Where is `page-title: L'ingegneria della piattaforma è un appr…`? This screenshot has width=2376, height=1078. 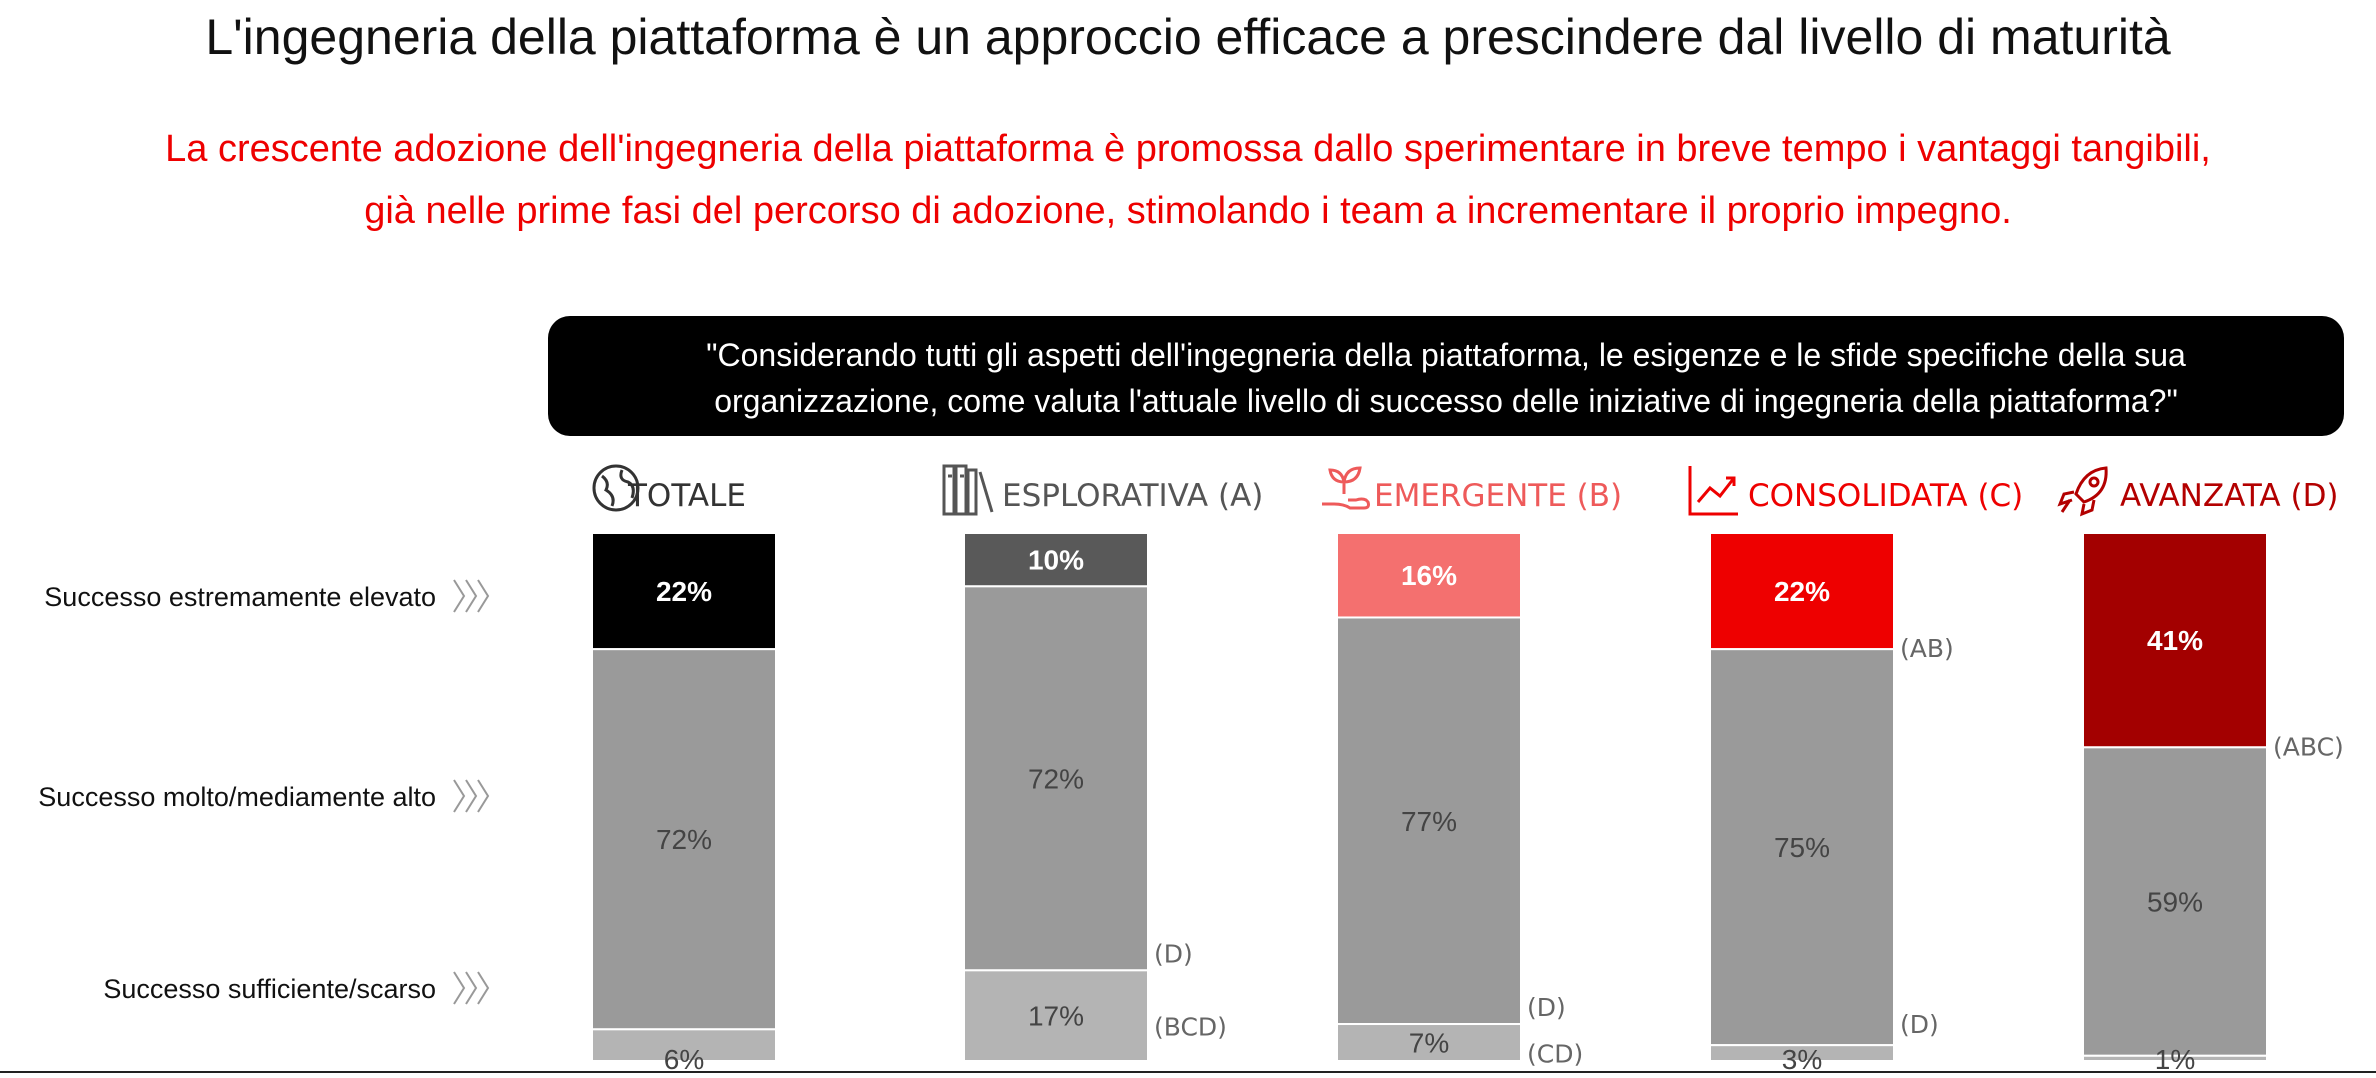 page-title: L'ingegneria della piattaforma è un appr… is located at coordinates (1188, 37).